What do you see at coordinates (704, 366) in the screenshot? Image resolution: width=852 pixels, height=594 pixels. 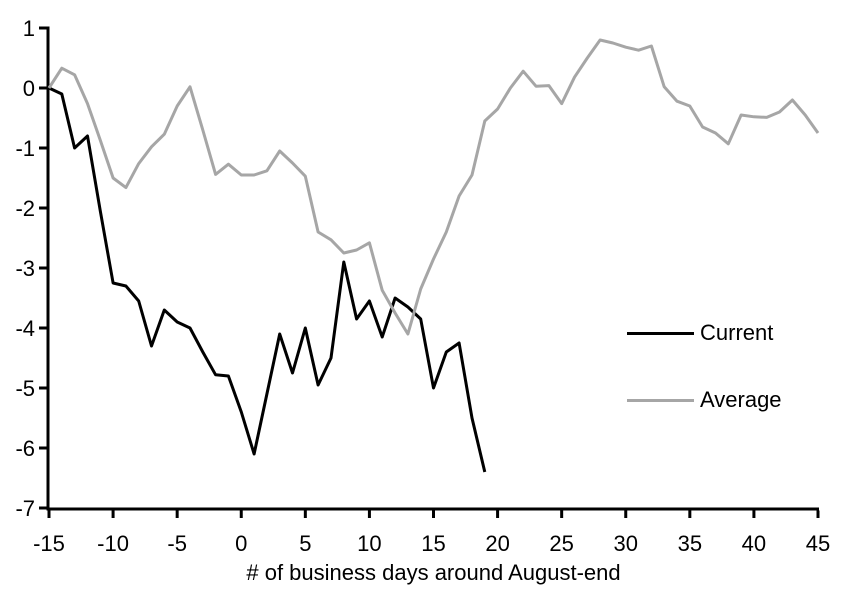 I see `legend: Current Average` at bounding box center [704, 366].